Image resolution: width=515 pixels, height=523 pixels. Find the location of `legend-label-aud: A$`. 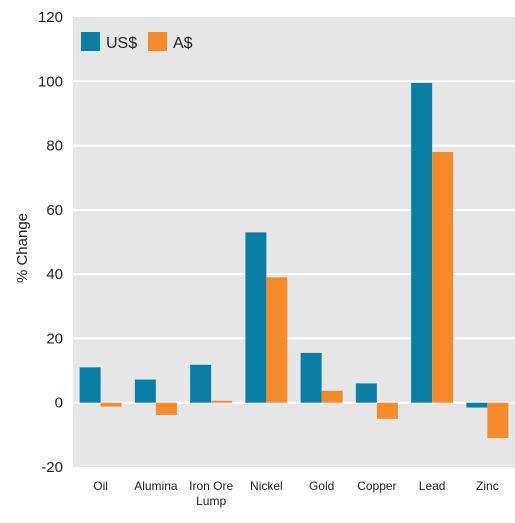

legend-label-aud: A$ is located at coordinates (183, 43).